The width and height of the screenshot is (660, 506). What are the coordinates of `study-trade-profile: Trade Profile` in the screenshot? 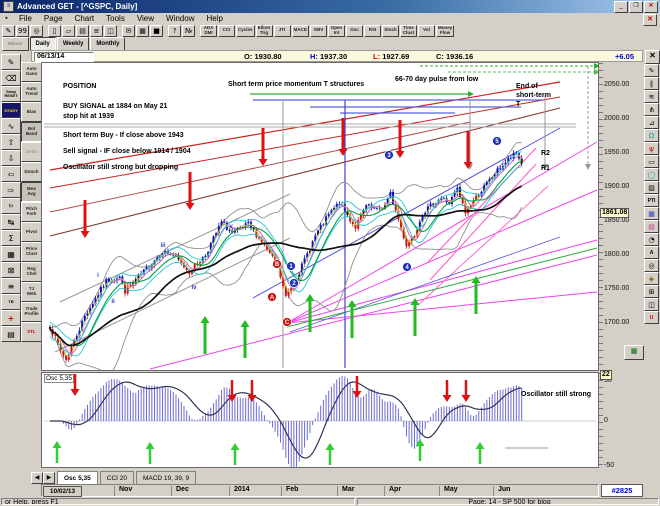 It's located at (31, 312).